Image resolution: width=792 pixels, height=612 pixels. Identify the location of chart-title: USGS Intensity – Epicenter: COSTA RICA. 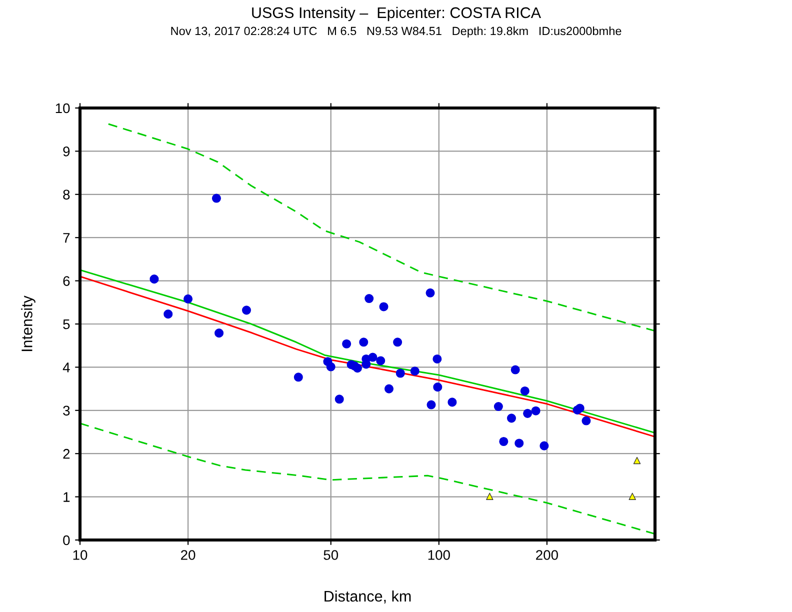
(397, 14).